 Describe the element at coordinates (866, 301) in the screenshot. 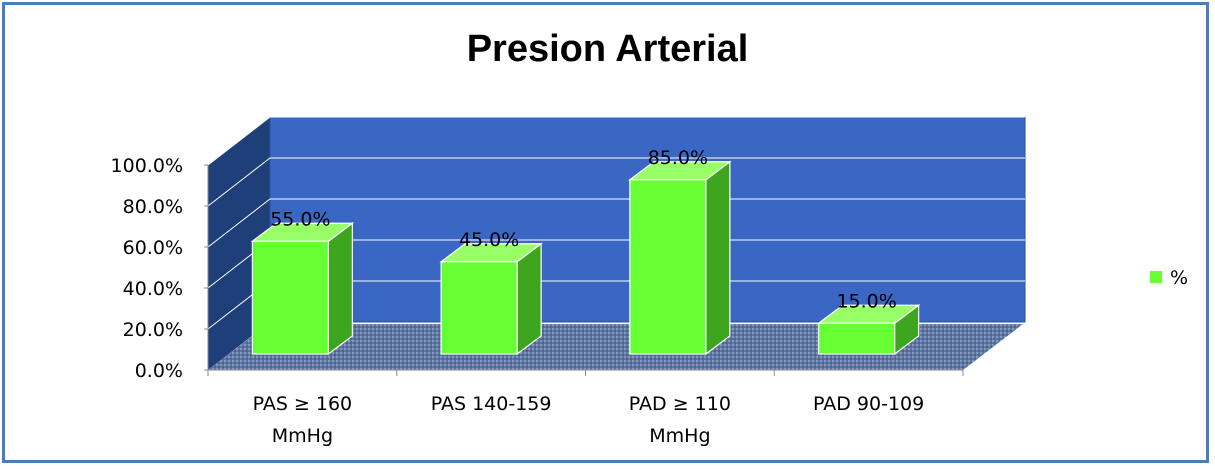

I see `data-label: 15.0%` at that location.